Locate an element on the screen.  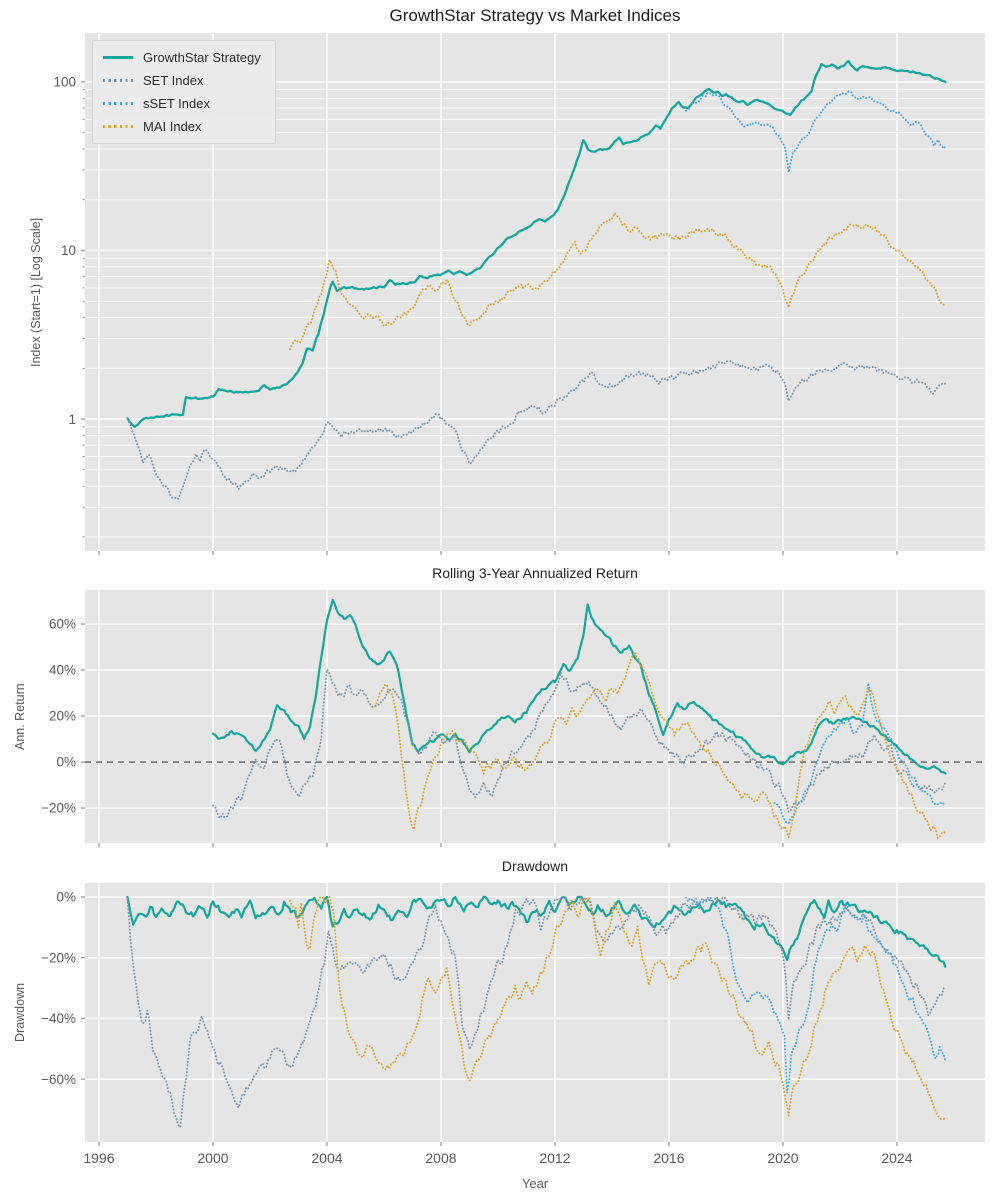
legend-label: MAI Index is located at coordinates (172, 126).